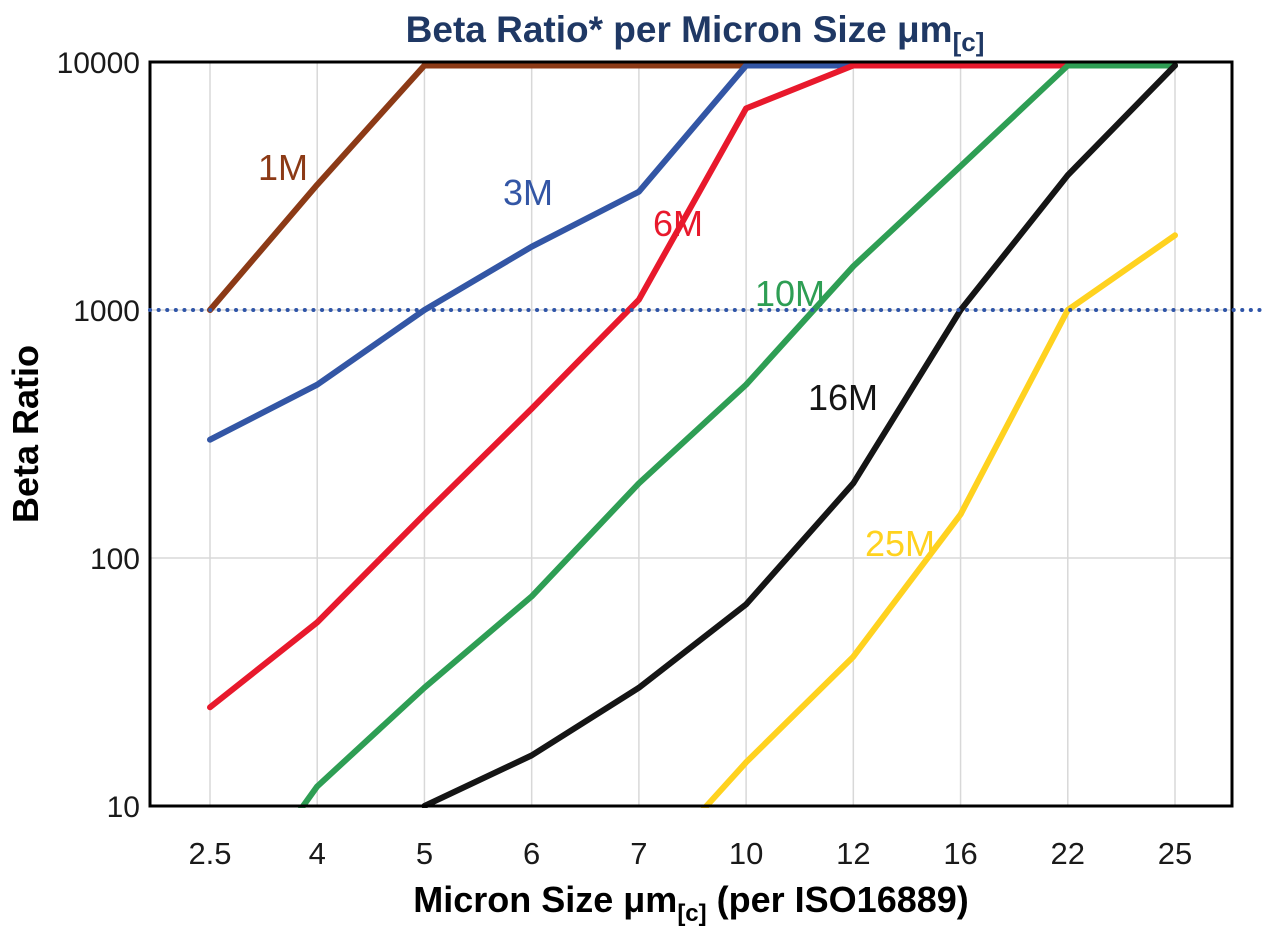  I want to click on series-label-6M: 6M, so click(678, 223).